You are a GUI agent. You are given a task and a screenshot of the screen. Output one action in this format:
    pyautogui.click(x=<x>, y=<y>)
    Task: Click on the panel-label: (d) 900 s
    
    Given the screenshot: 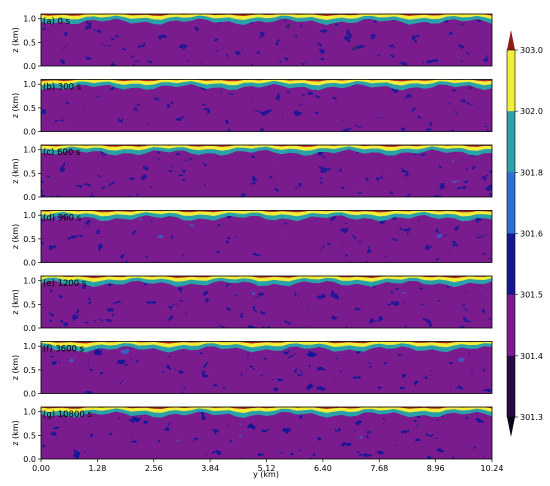 What is the action you would take?
    pyautogui.click(x=62, y=219)
    